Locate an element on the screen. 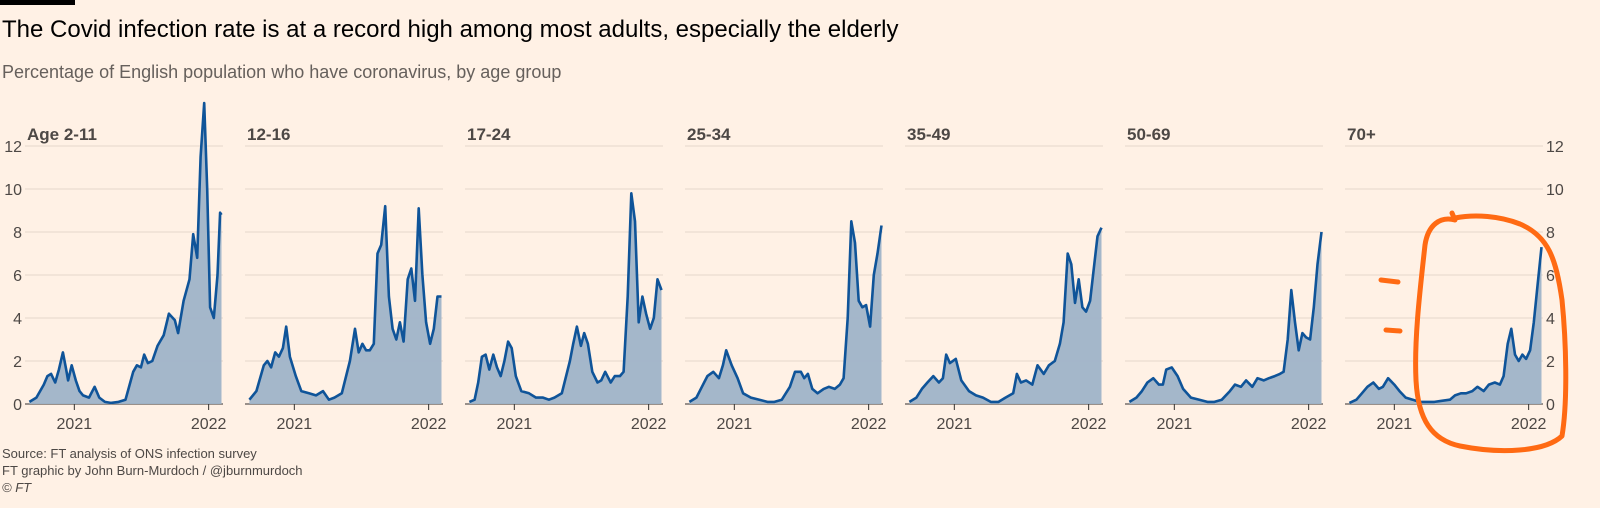 The height and width of the screenshot is (508, 1600). y-tick-label-left: 2 is located at coordinates (17, 362).